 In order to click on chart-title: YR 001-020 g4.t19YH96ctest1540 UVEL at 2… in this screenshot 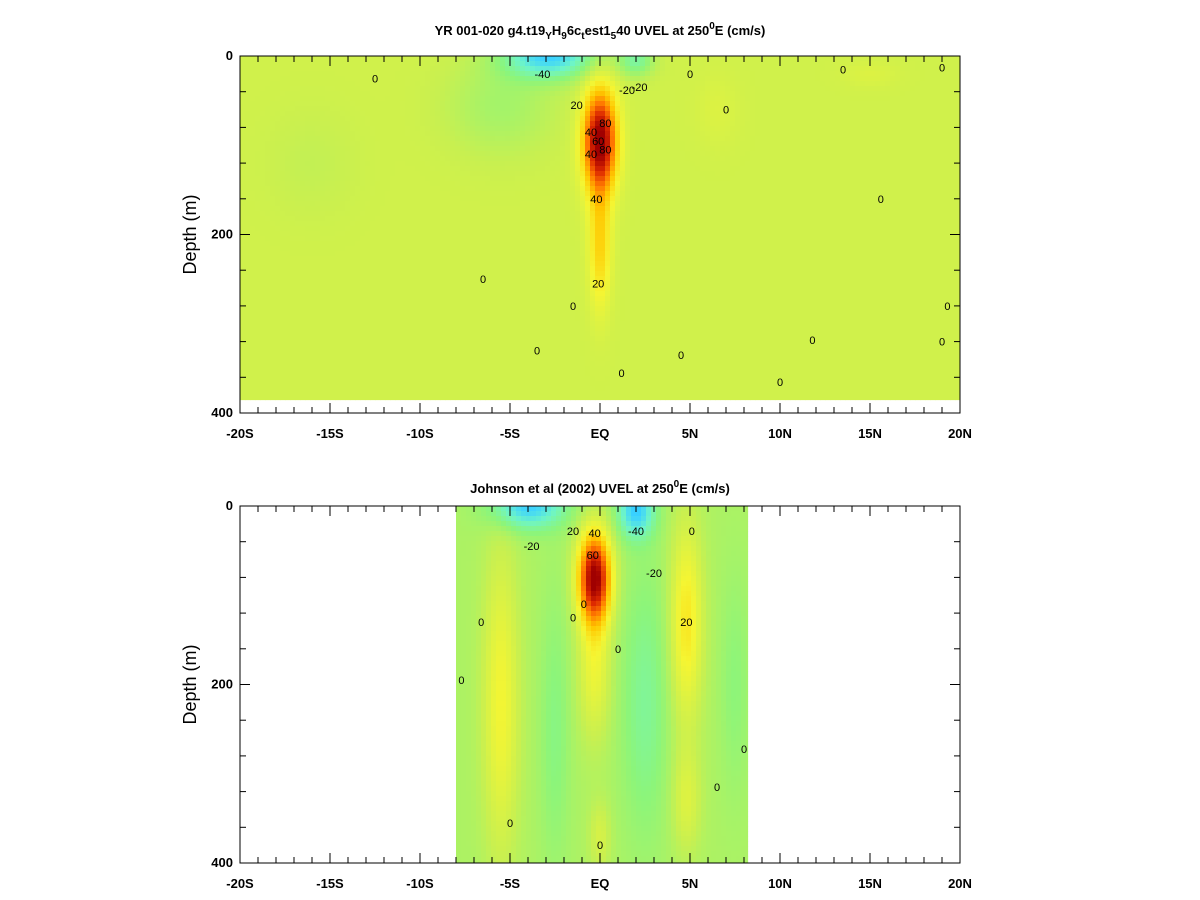, I will do `click(600, 31)`.